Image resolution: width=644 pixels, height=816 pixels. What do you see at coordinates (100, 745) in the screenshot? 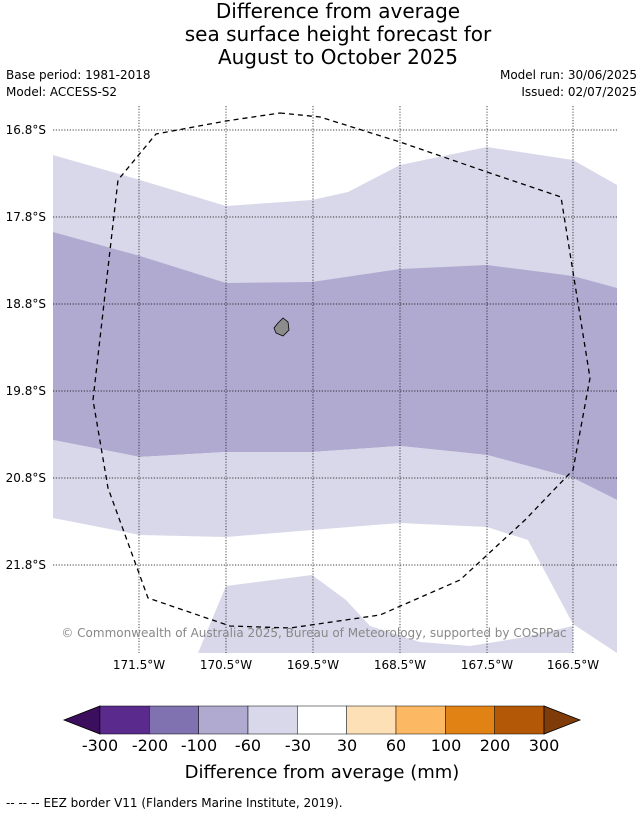
I see `colorbar-tick-label: -300` at bounding box center [100, 745].